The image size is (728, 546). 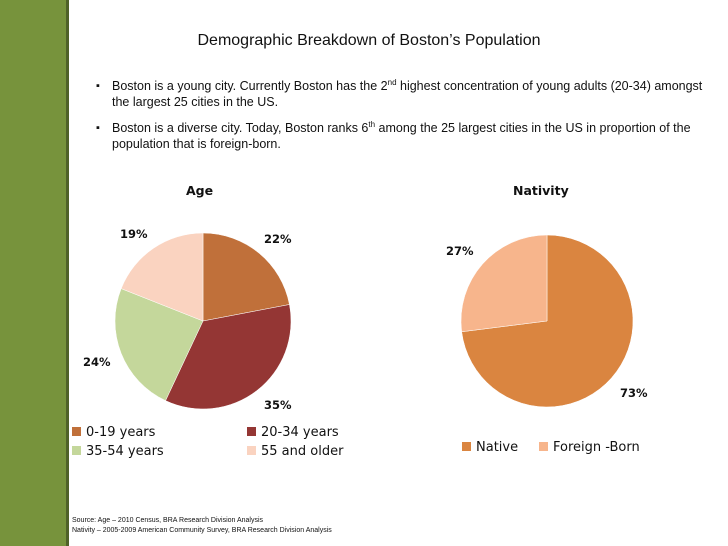 I want to click on nativity-chart-title: Nativity, so click(x=541, y=190).